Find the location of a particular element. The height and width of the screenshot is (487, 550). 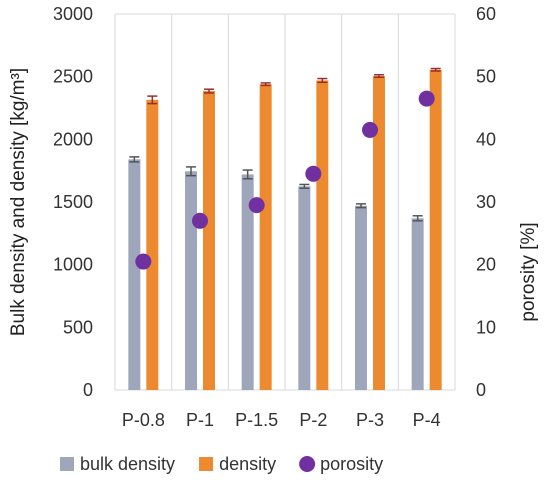

y-tick-label: 1500 is located at coordinates (73, 202).